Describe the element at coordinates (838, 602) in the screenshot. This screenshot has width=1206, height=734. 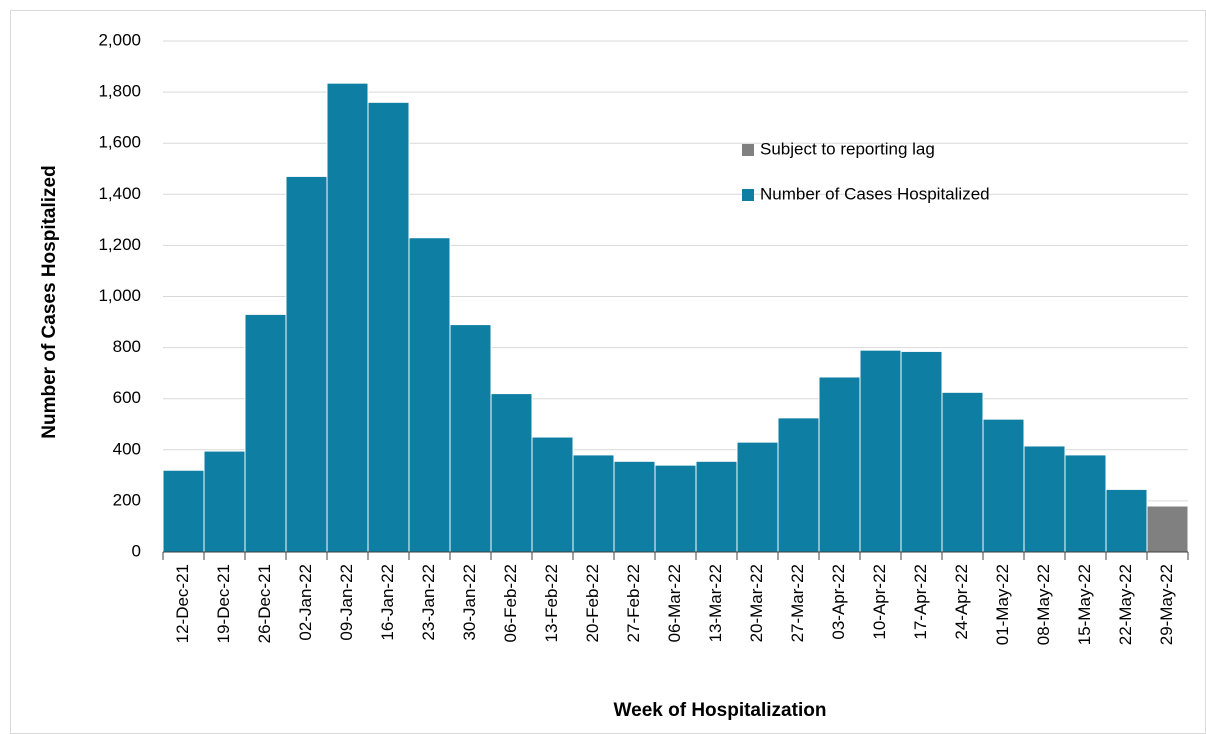
I see `x-tick-label: 03-Apr-22` at that location.